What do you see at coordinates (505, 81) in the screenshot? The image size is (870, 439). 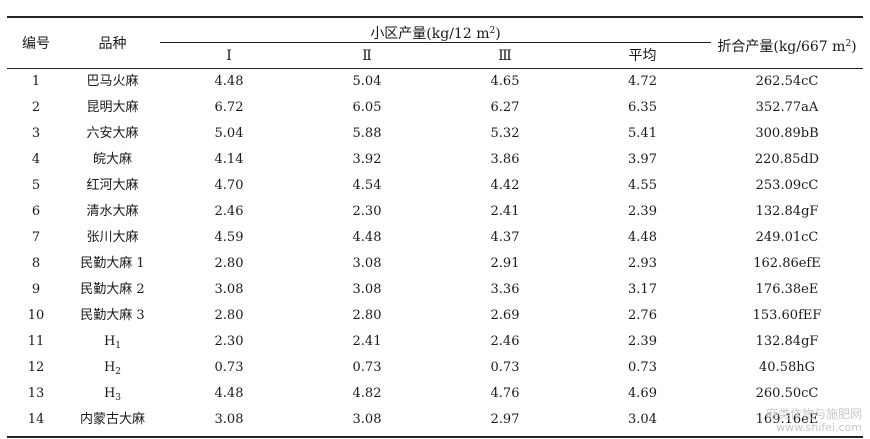 I see `cell-rep3: 4.65` at bounding box center [505, 81].